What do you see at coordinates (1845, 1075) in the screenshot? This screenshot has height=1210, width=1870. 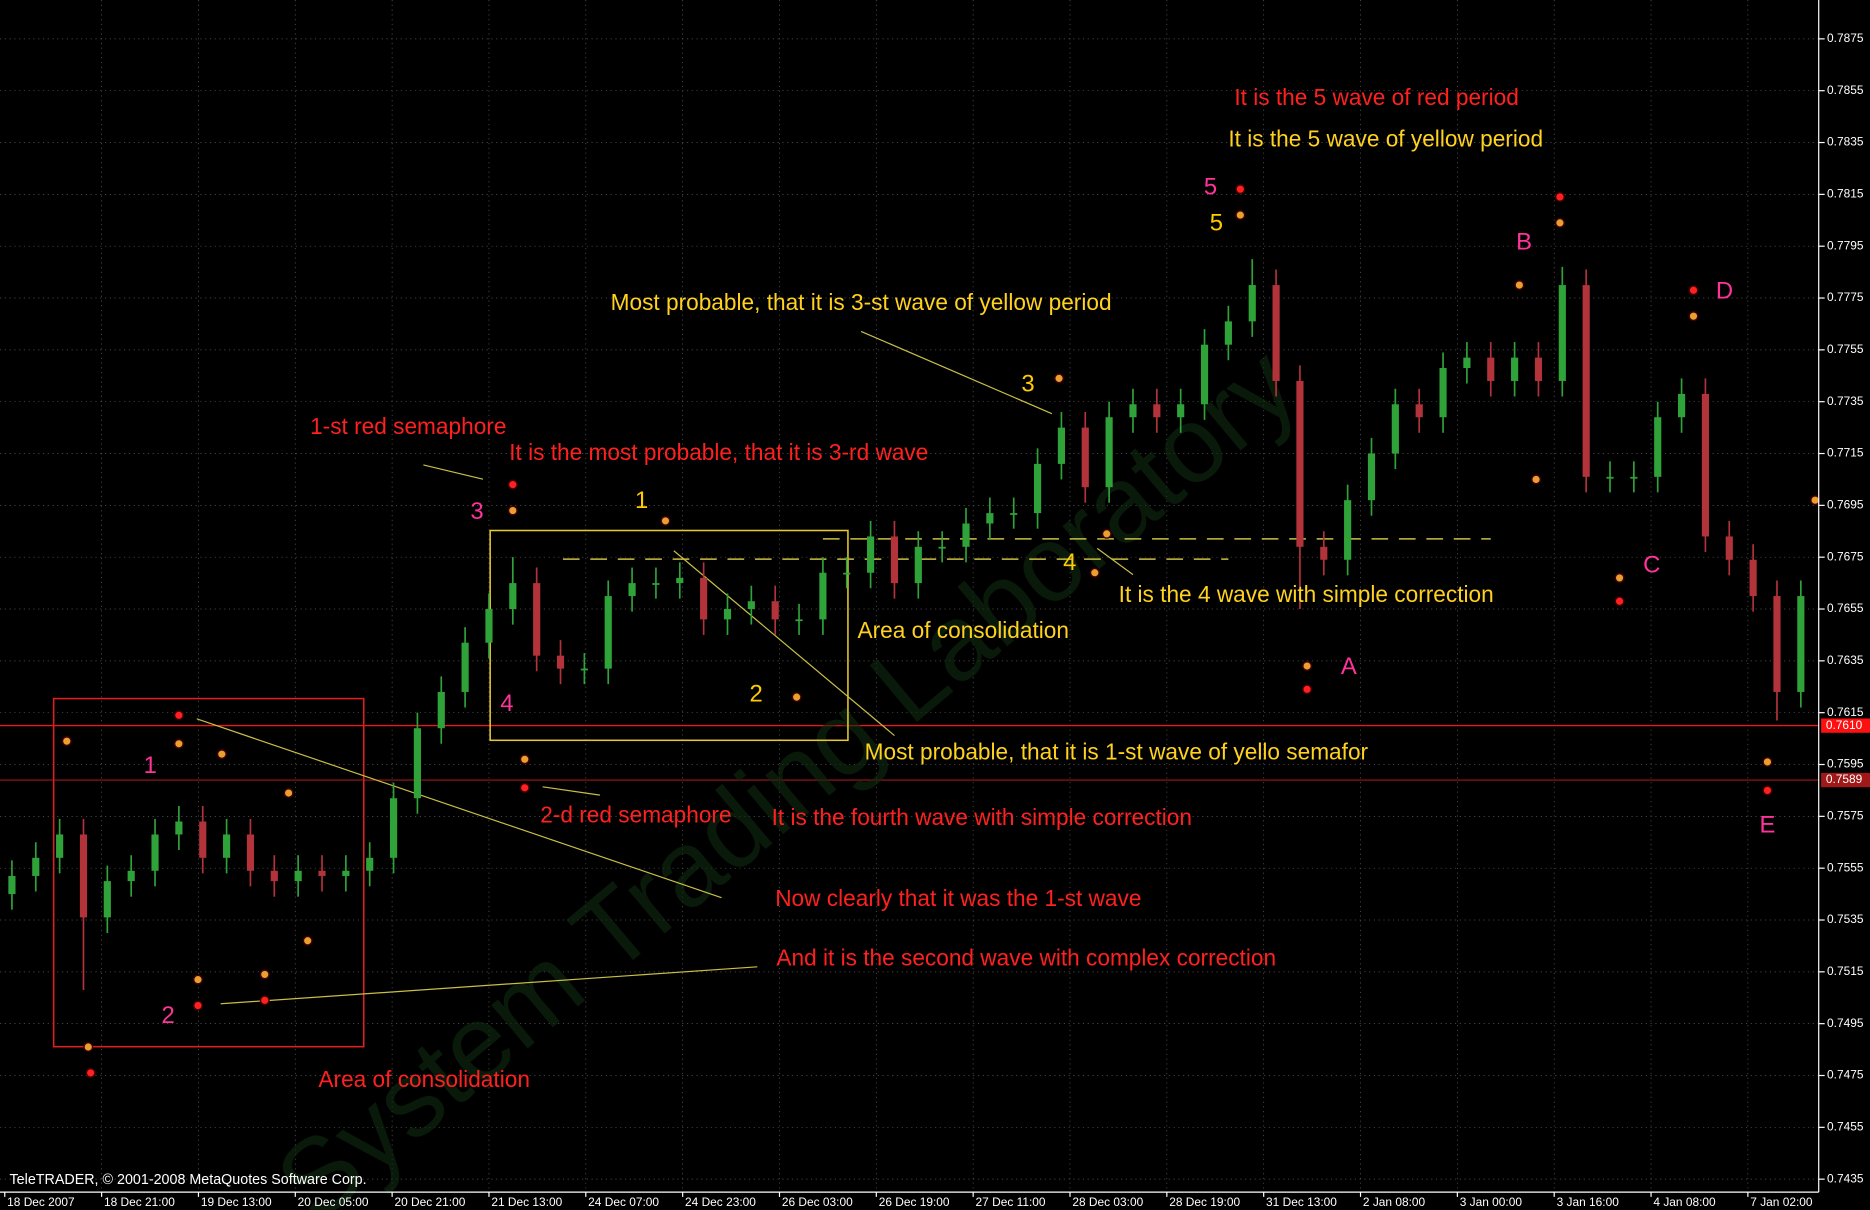 I see `y-tick-label: 0.7475` at bounding box center [1845, 1075].